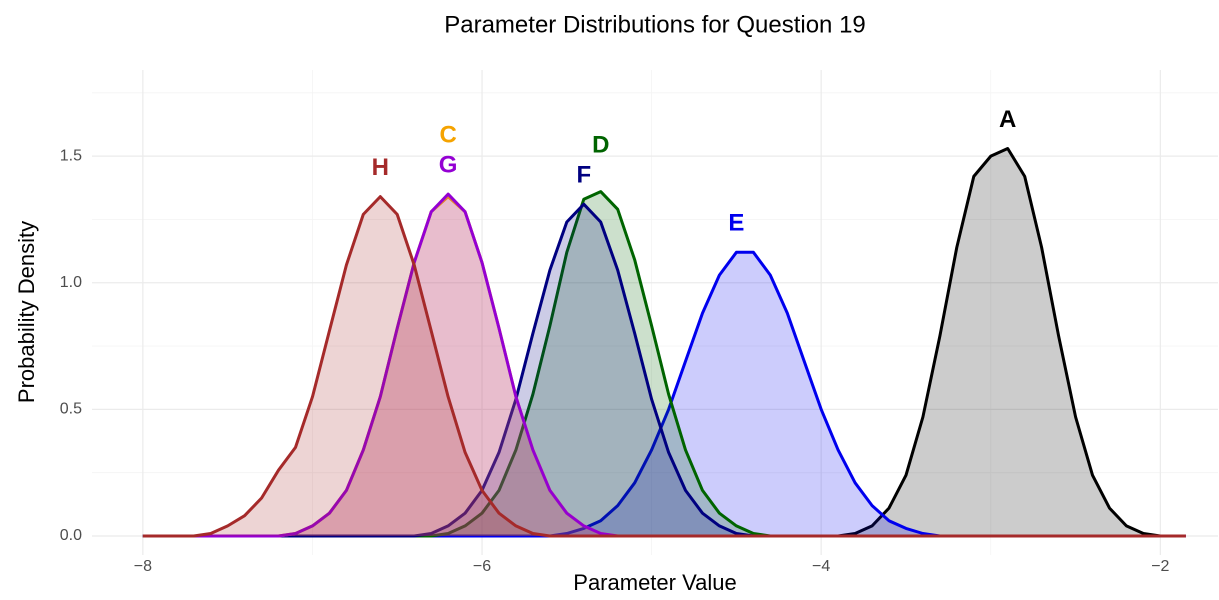 This screenshot has height=600, width=1219. I want to click on x-tick-label: −2, so click(1160, 566).